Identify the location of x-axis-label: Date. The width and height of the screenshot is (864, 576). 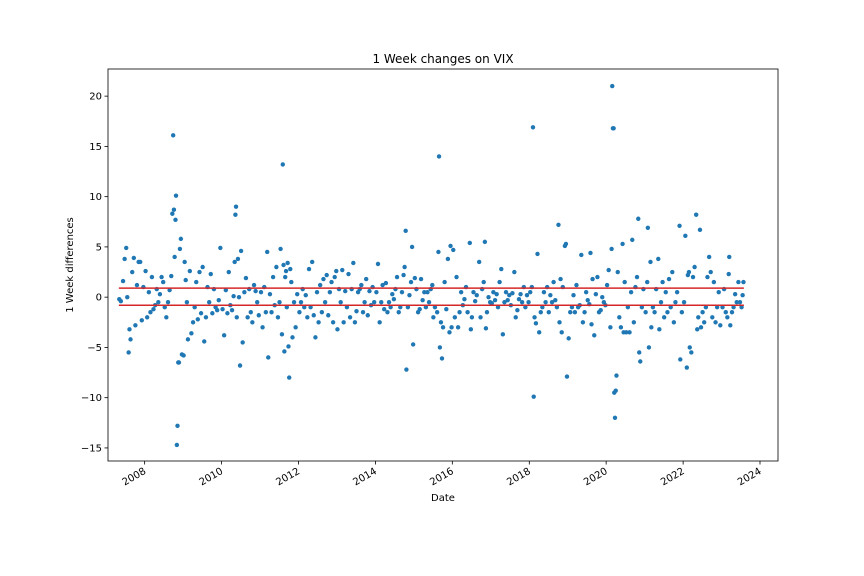
(443, 498).